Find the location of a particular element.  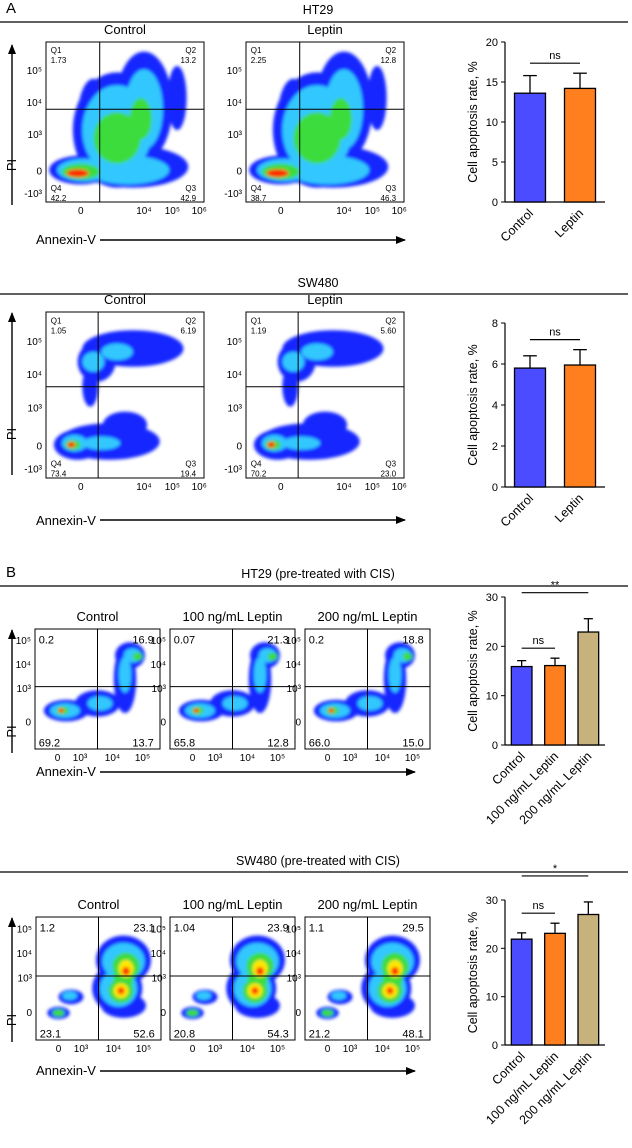

bar-category-label: Control is located at coordinates (517, 510).